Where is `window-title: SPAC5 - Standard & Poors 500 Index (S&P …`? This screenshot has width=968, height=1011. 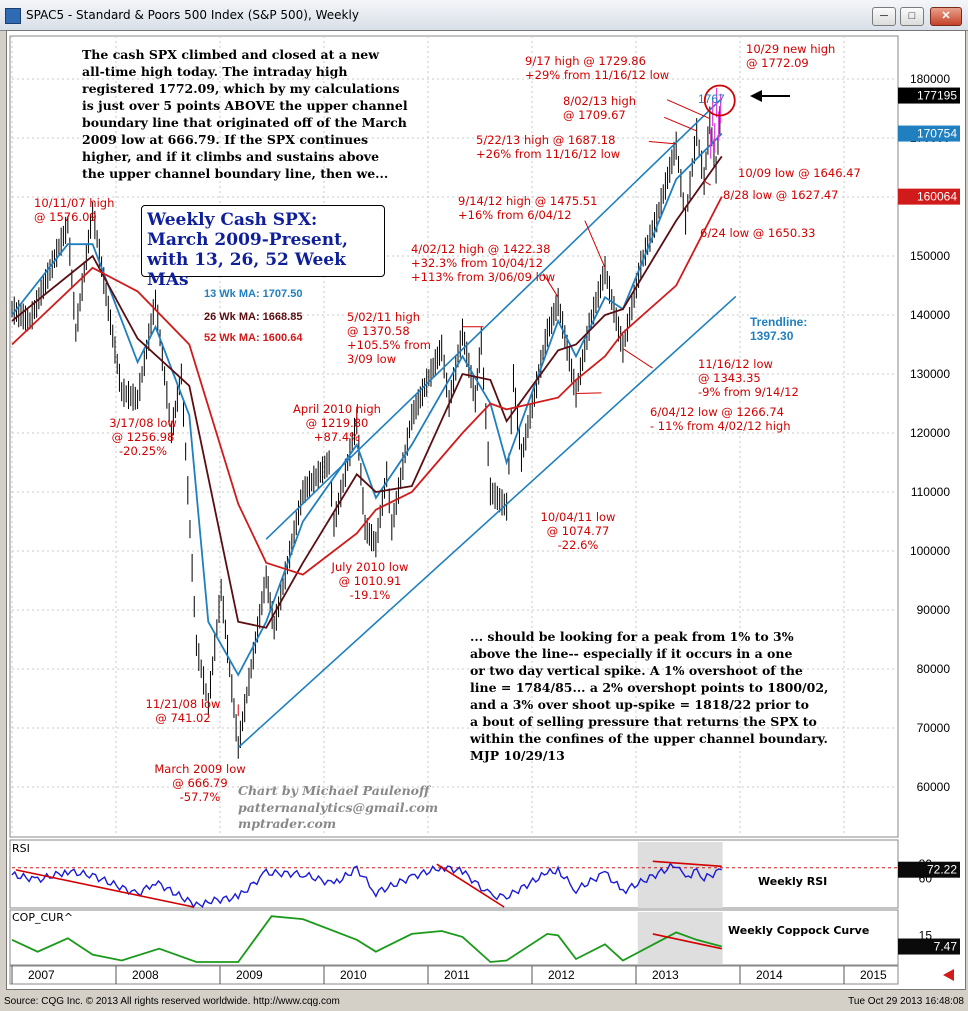
window-title: SPAC5 - Standard & Poors 500 Index (S&P … is located at coordinates (192, 15).